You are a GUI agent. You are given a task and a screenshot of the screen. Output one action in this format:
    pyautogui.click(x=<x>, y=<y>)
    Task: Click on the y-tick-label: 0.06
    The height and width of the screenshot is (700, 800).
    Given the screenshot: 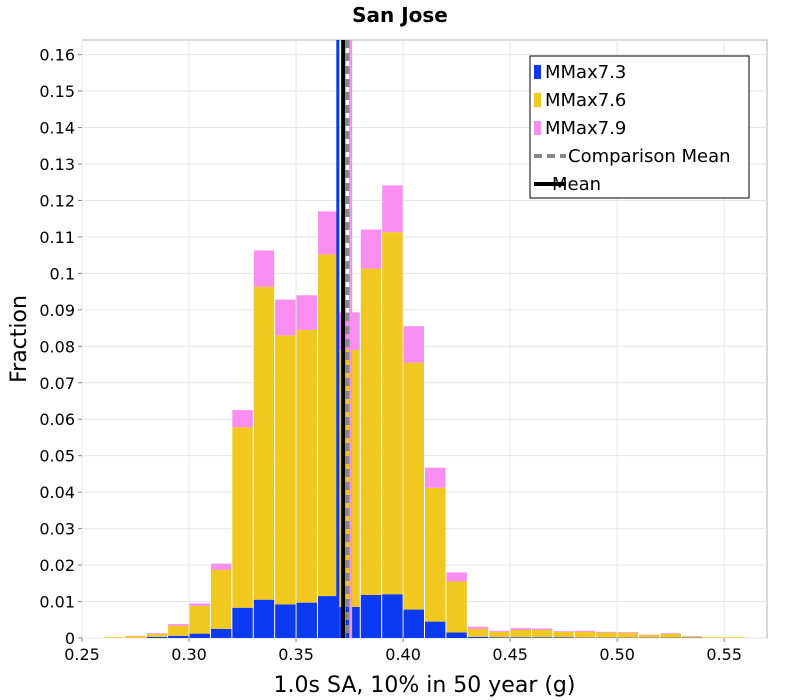 What is the action you would take?
    pyautogui.click(x=57, y=419)
    